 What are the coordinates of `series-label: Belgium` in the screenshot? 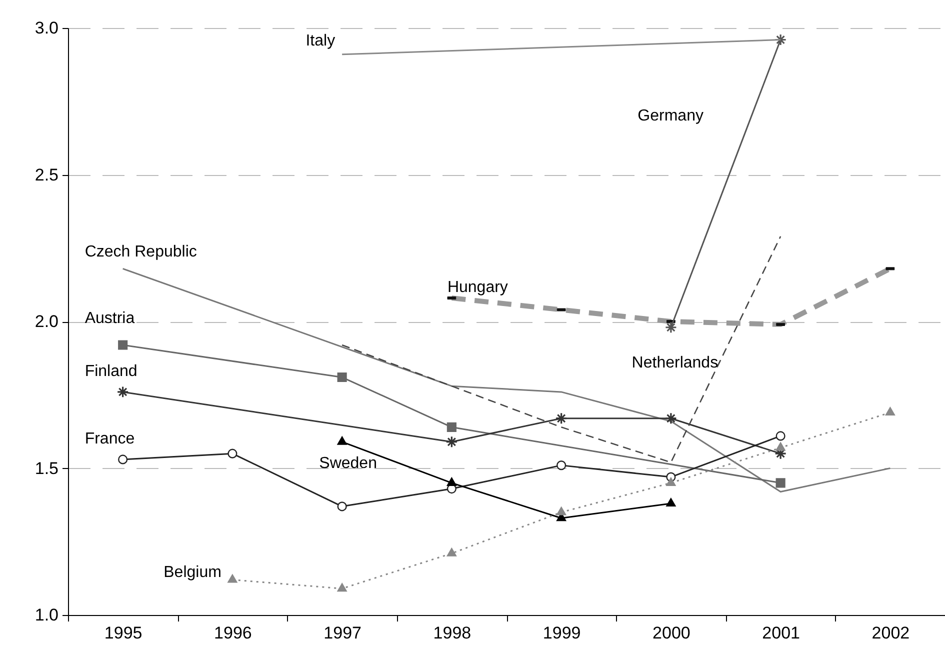 It's located at (193, 572).